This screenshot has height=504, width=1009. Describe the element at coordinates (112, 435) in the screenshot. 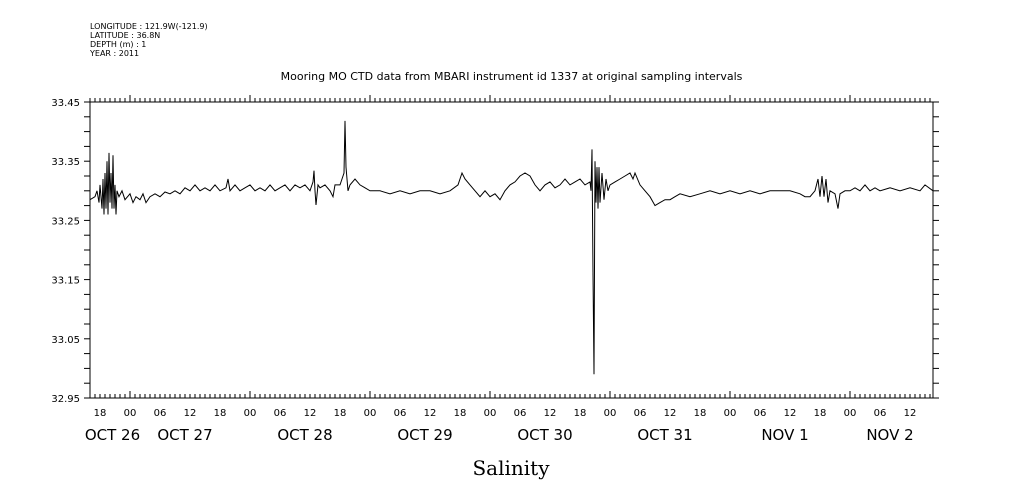

I see `x-day-label: OCT 26` at that location.